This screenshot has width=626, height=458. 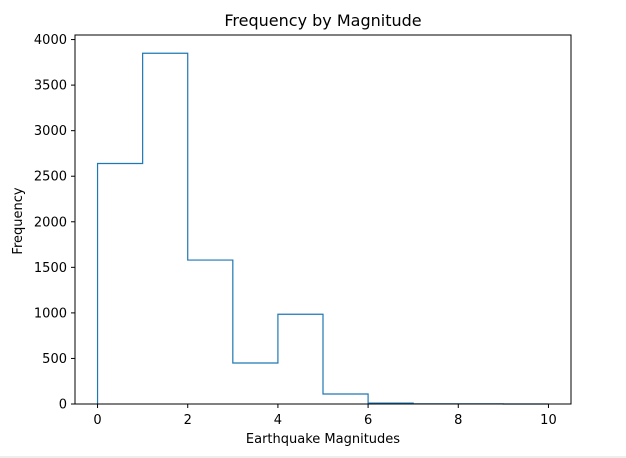 What do you see at coordinates (368, 420) in the screenshot?
I see `x-tick-label: 6` at bounding box center [368, 420].